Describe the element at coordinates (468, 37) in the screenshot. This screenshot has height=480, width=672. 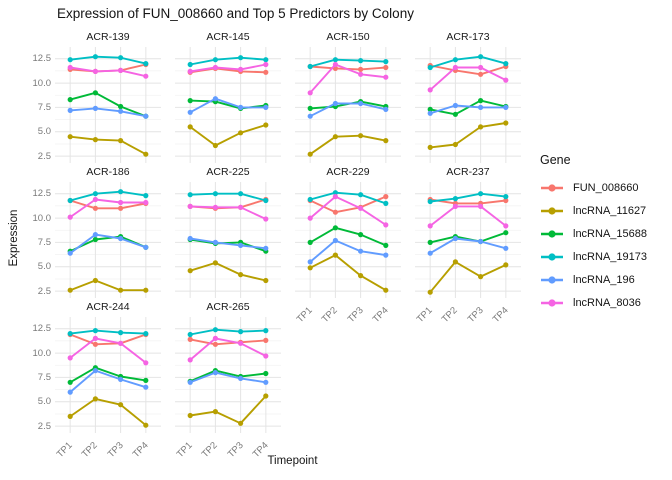
I see `facet-strip-label: ACR-173` at that location.